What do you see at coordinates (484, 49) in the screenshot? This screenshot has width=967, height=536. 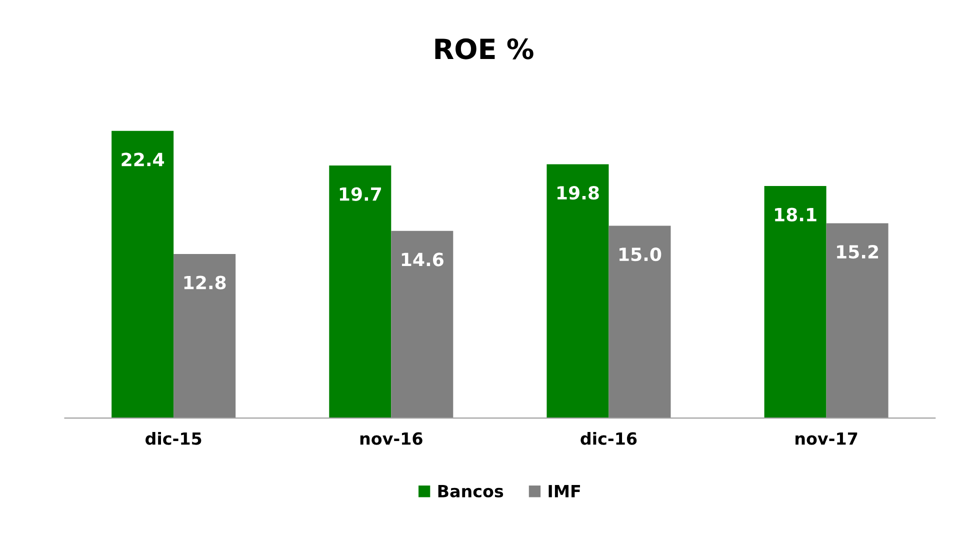 I see `chart-title: ROE %` at bounding box center [484, 49].